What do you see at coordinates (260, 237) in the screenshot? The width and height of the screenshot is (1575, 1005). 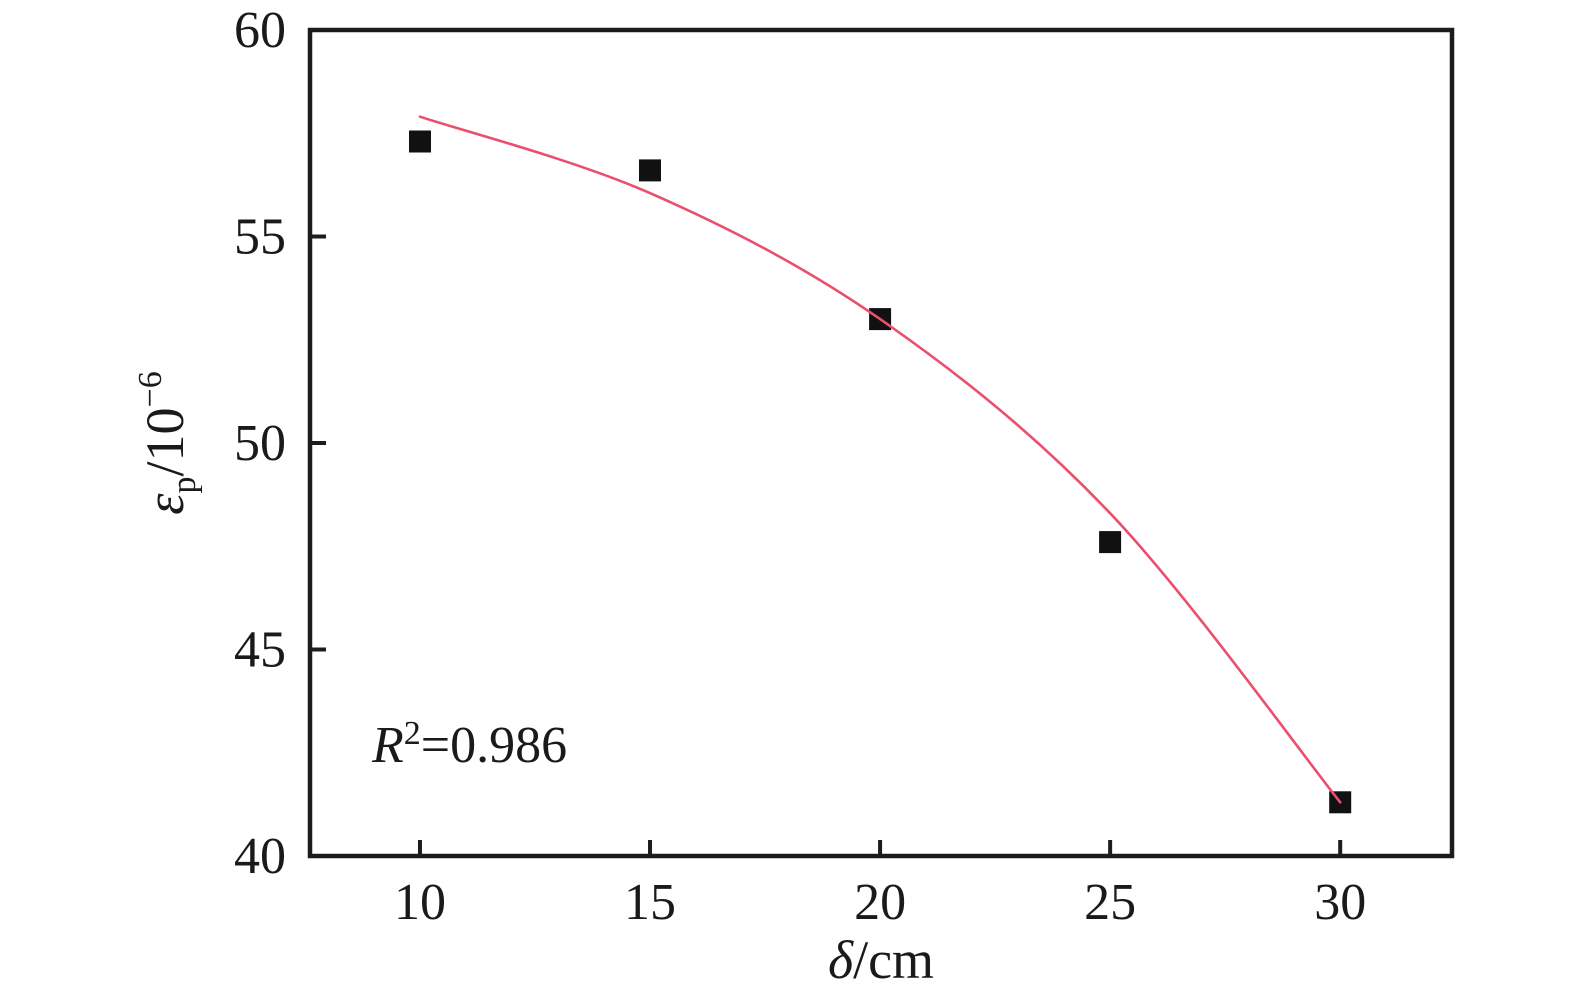 I see `y-tick-label: 55` at bounding box center [260, 237].